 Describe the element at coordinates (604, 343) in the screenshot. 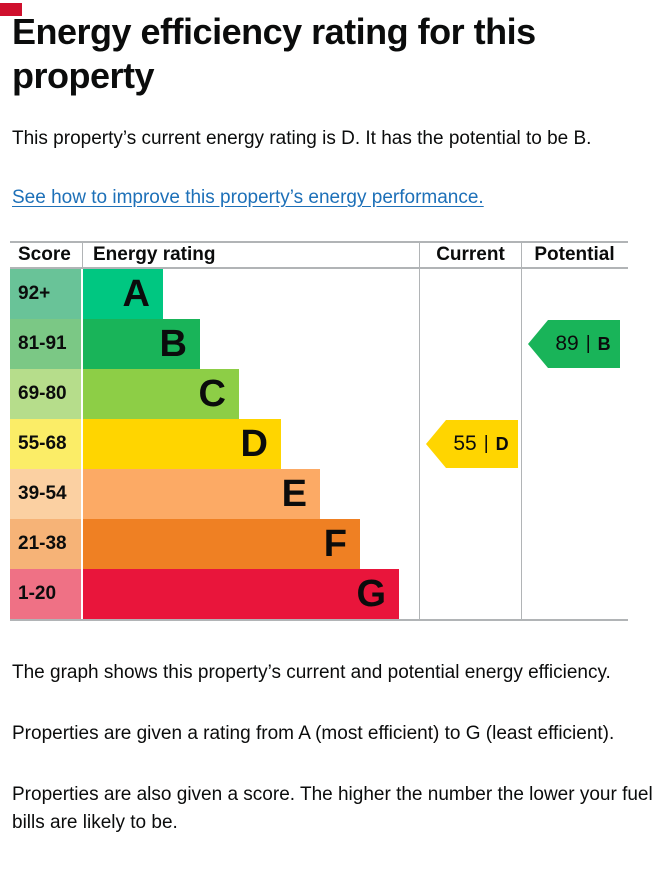

I see `potential-band: B` at that location.